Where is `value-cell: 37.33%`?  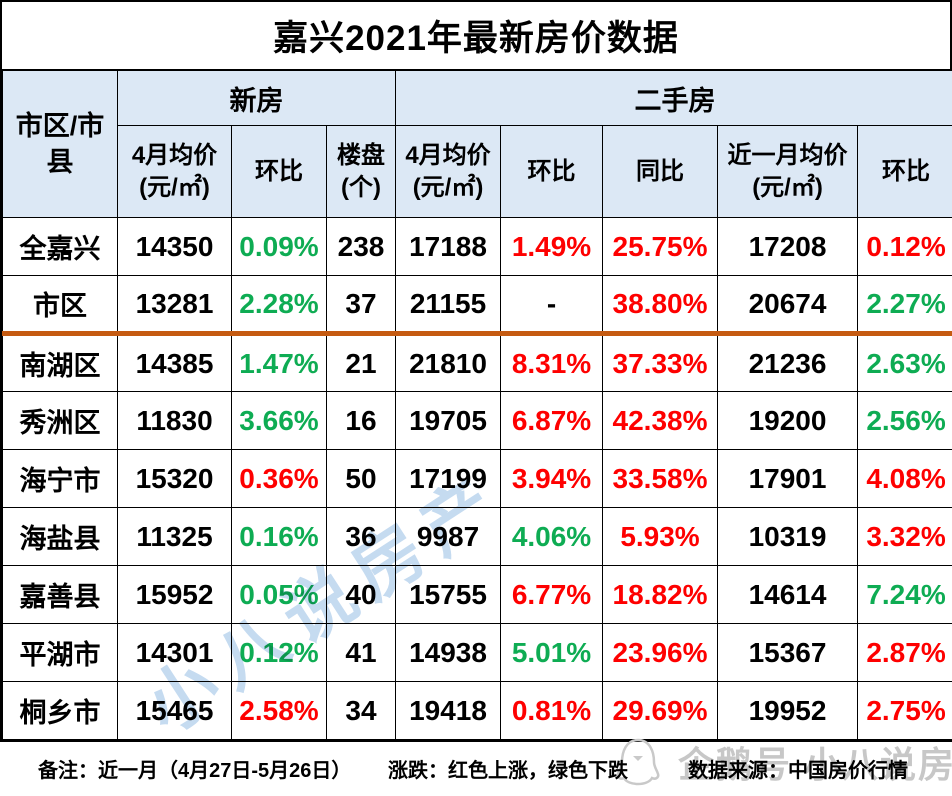 value-cell: 37.33% is located at coordinates (660, 362).